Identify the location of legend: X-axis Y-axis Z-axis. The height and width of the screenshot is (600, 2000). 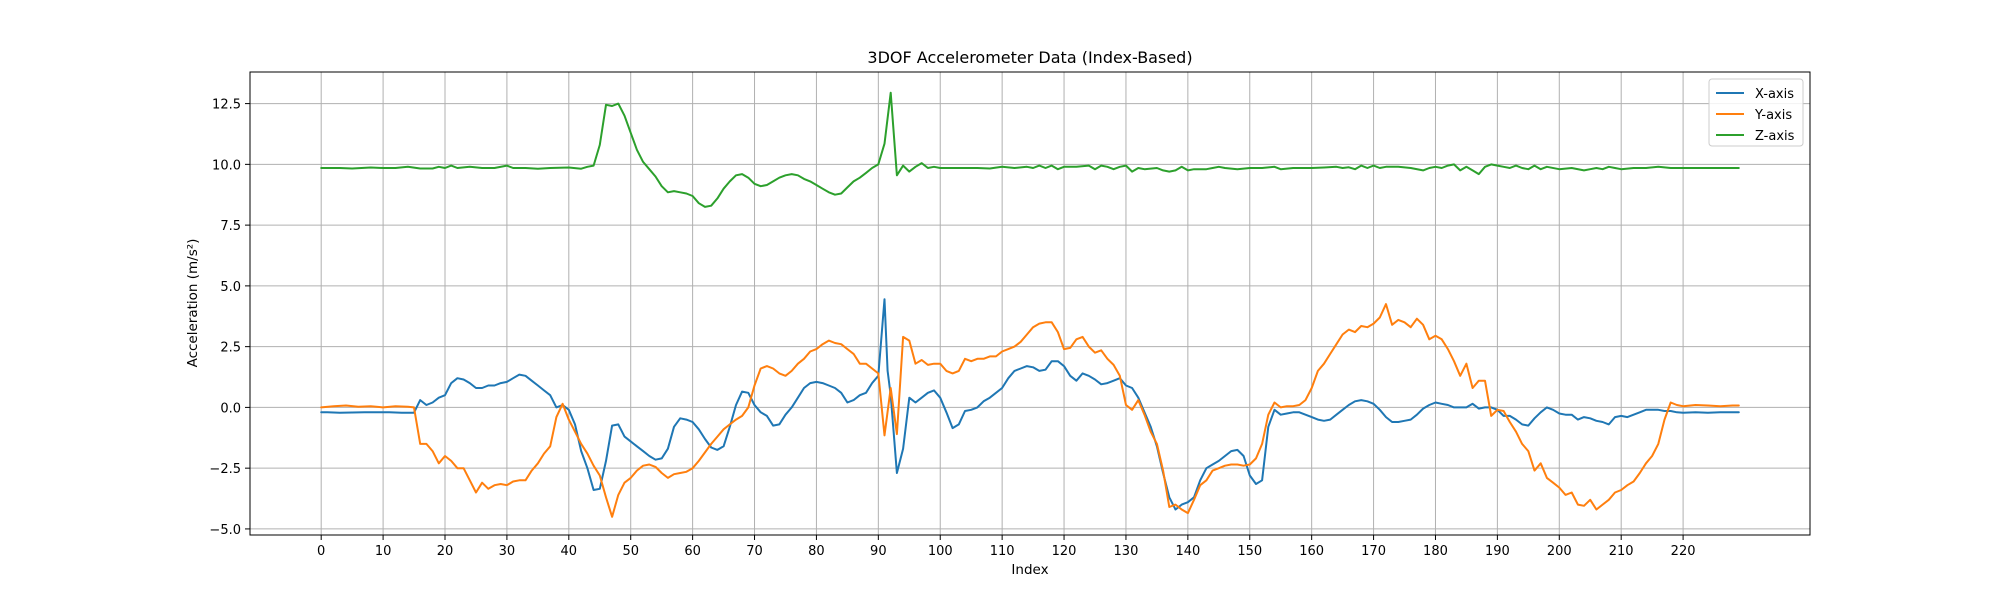
(1756, 112).